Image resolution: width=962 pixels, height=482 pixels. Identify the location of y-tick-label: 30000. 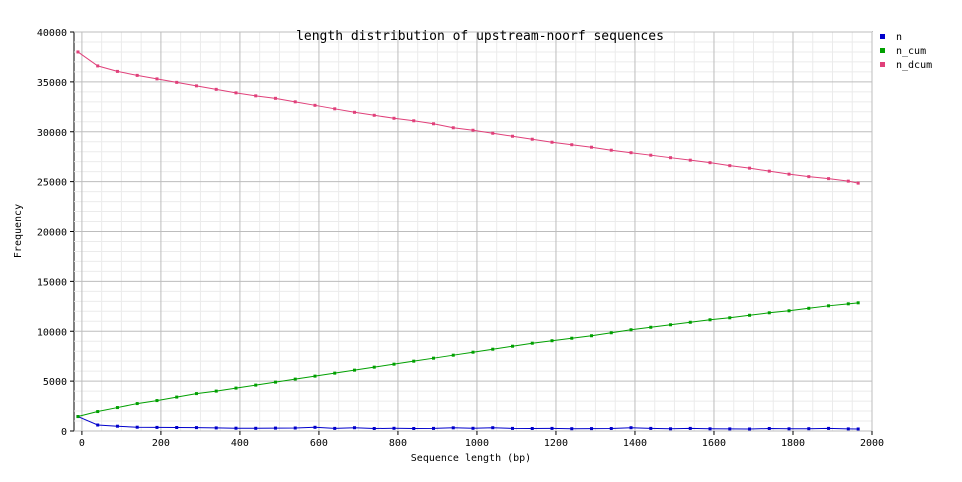
(52, 133).